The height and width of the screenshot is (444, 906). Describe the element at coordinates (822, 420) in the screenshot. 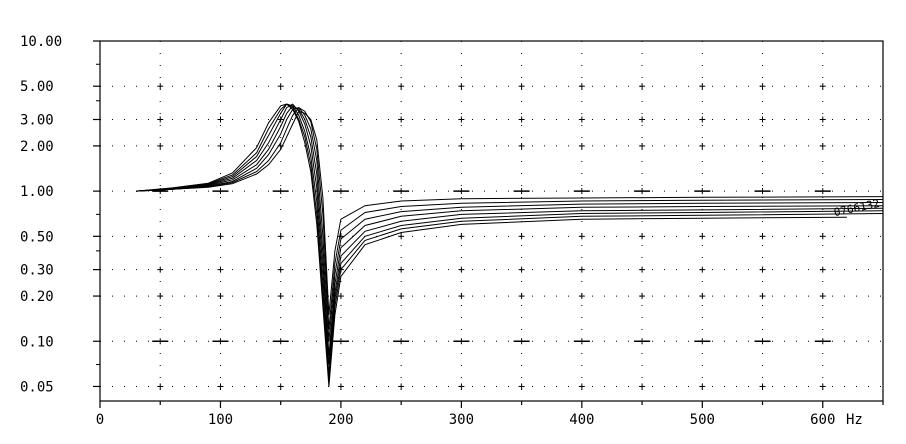

I see `x-tick-label: 600` at that location.